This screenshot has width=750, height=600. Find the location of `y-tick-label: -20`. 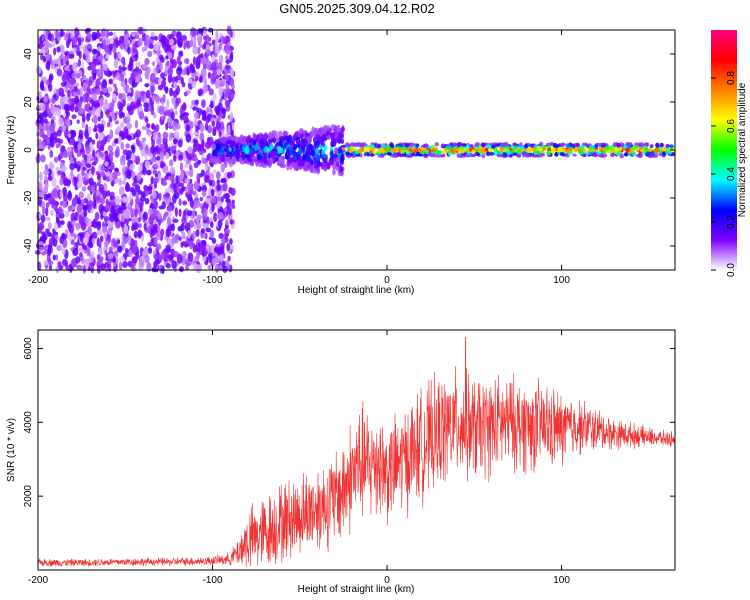

y-tick-label: -20 is located at coordinates (28, 197).